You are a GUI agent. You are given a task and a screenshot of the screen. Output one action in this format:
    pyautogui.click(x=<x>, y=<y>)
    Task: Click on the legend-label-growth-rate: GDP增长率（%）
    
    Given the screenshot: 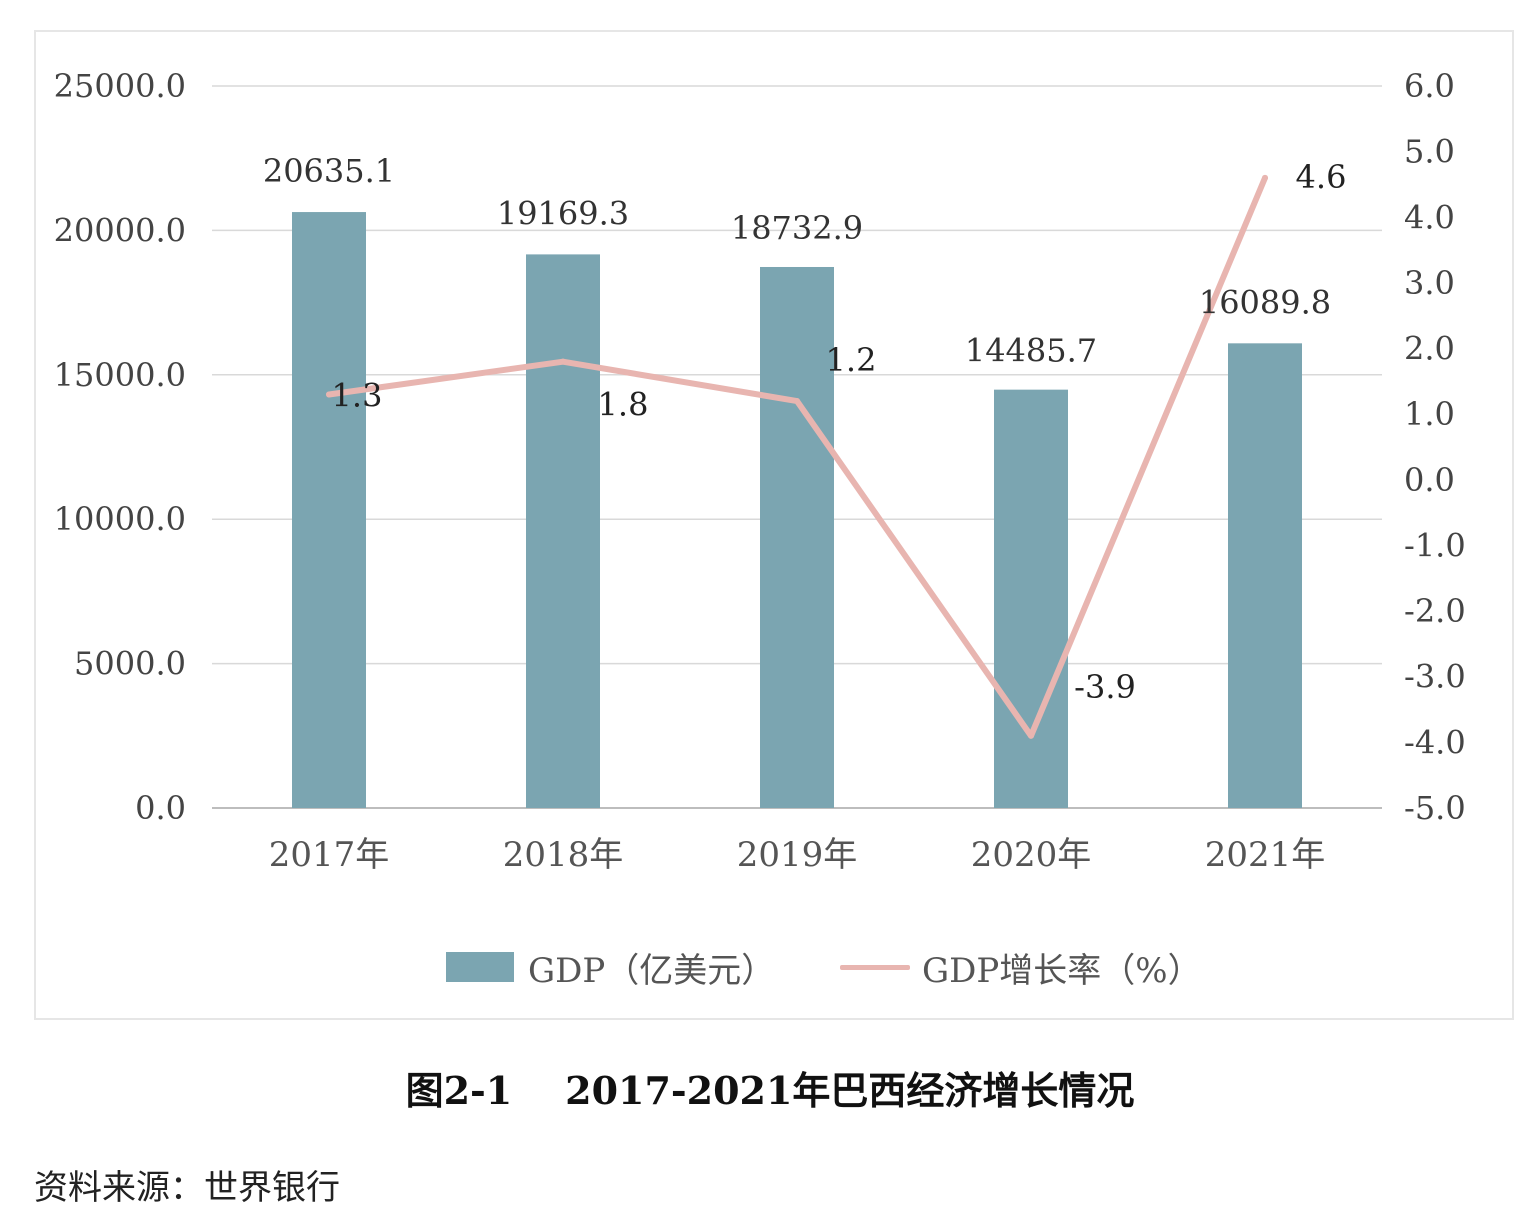 What is the action you would take?
    pyautogui.click(x=1062, y=970)
    